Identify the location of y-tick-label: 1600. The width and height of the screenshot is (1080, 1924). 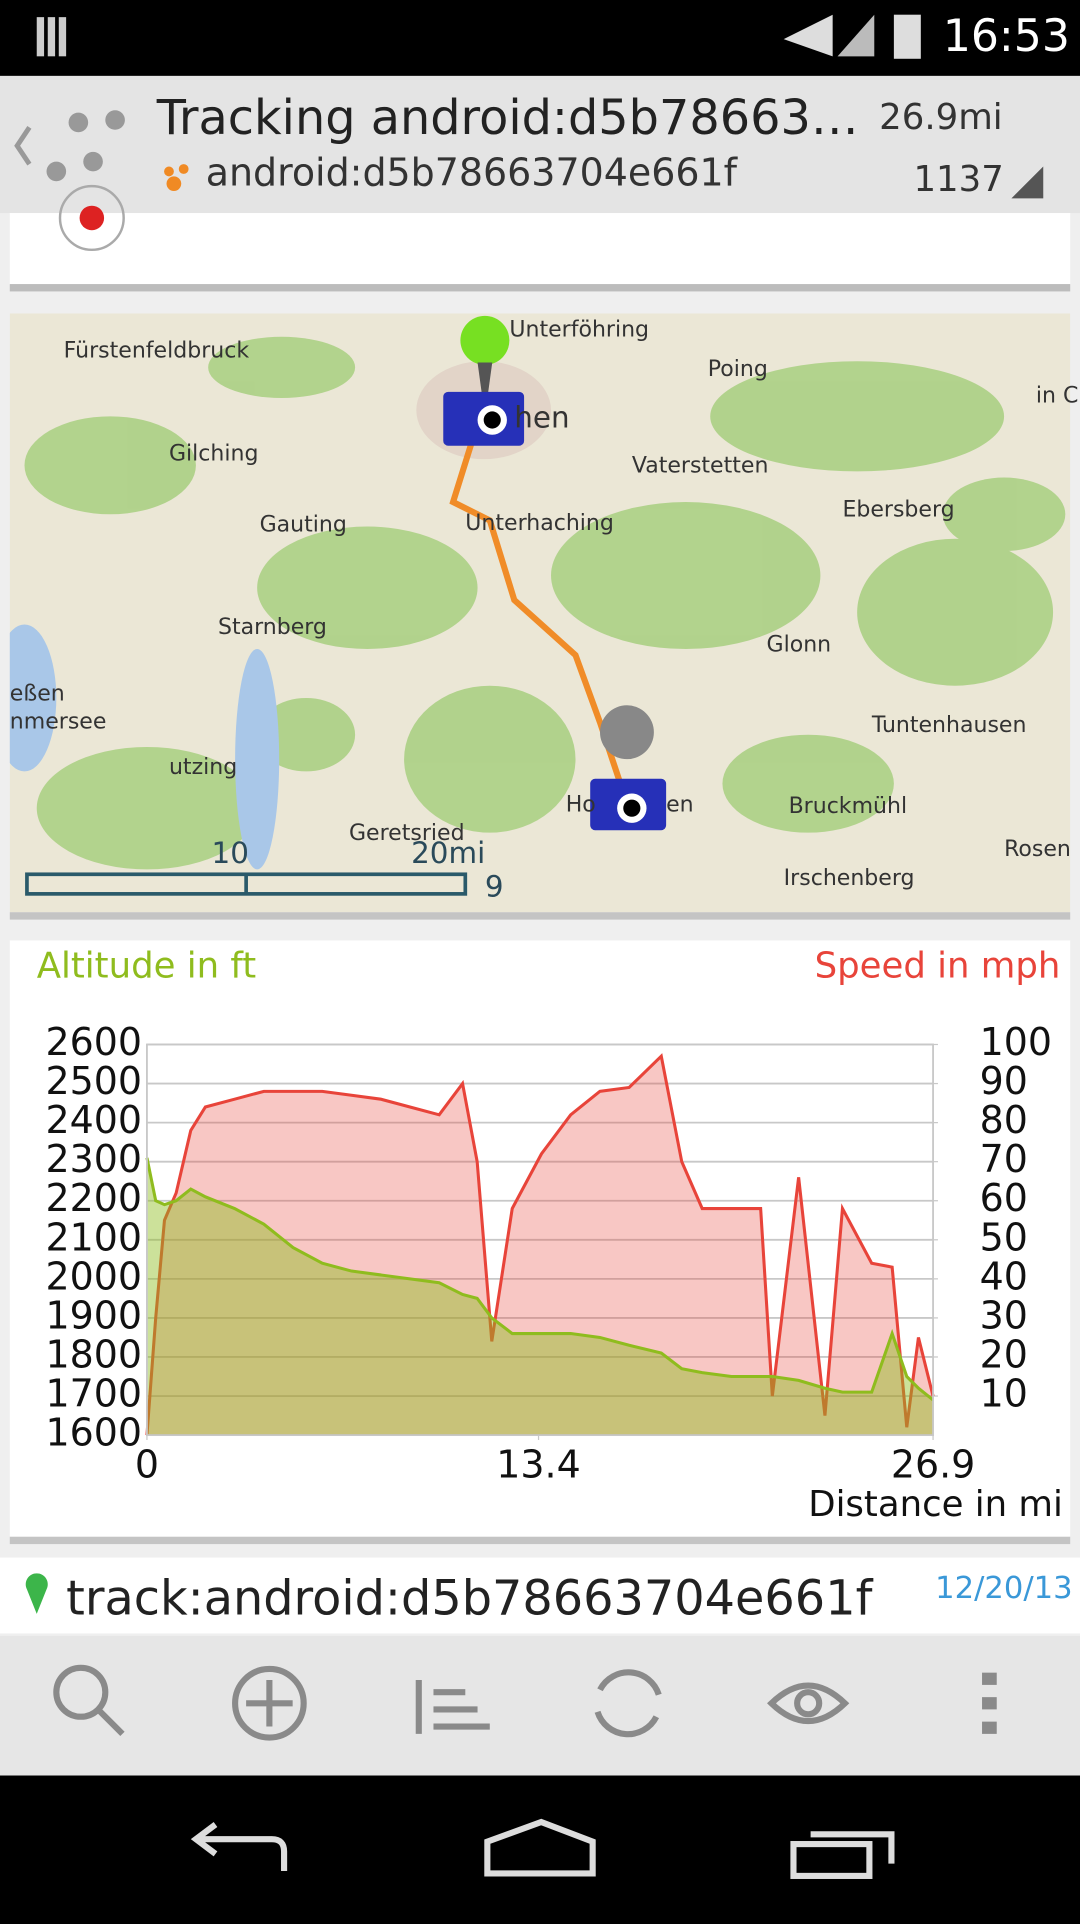
(93, 1433).